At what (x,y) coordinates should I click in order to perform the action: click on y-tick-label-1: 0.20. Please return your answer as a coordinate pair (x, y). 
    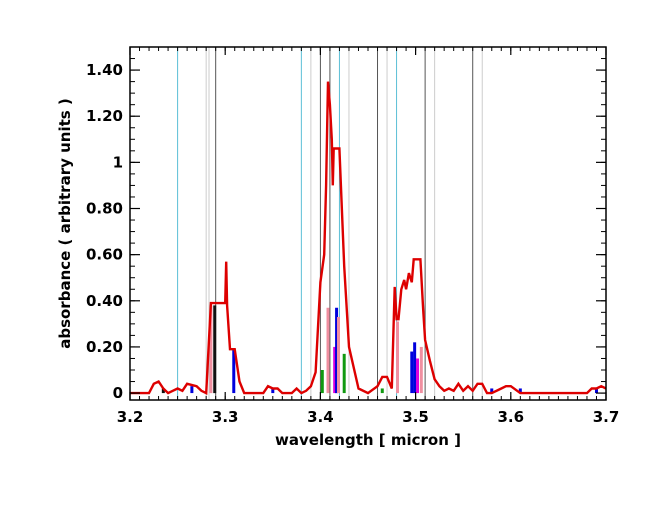
    Looking at the image, I should click on (104, 347).